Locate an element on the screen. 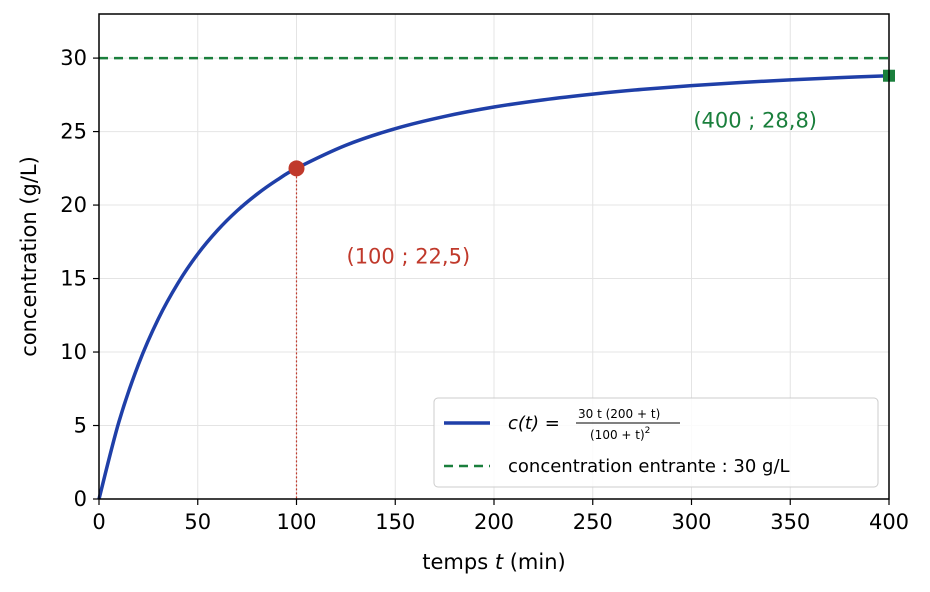 The height and width of the screenshot is (592, 930). x-axis-label: temps t (min) is located at coordinates (493, 562).